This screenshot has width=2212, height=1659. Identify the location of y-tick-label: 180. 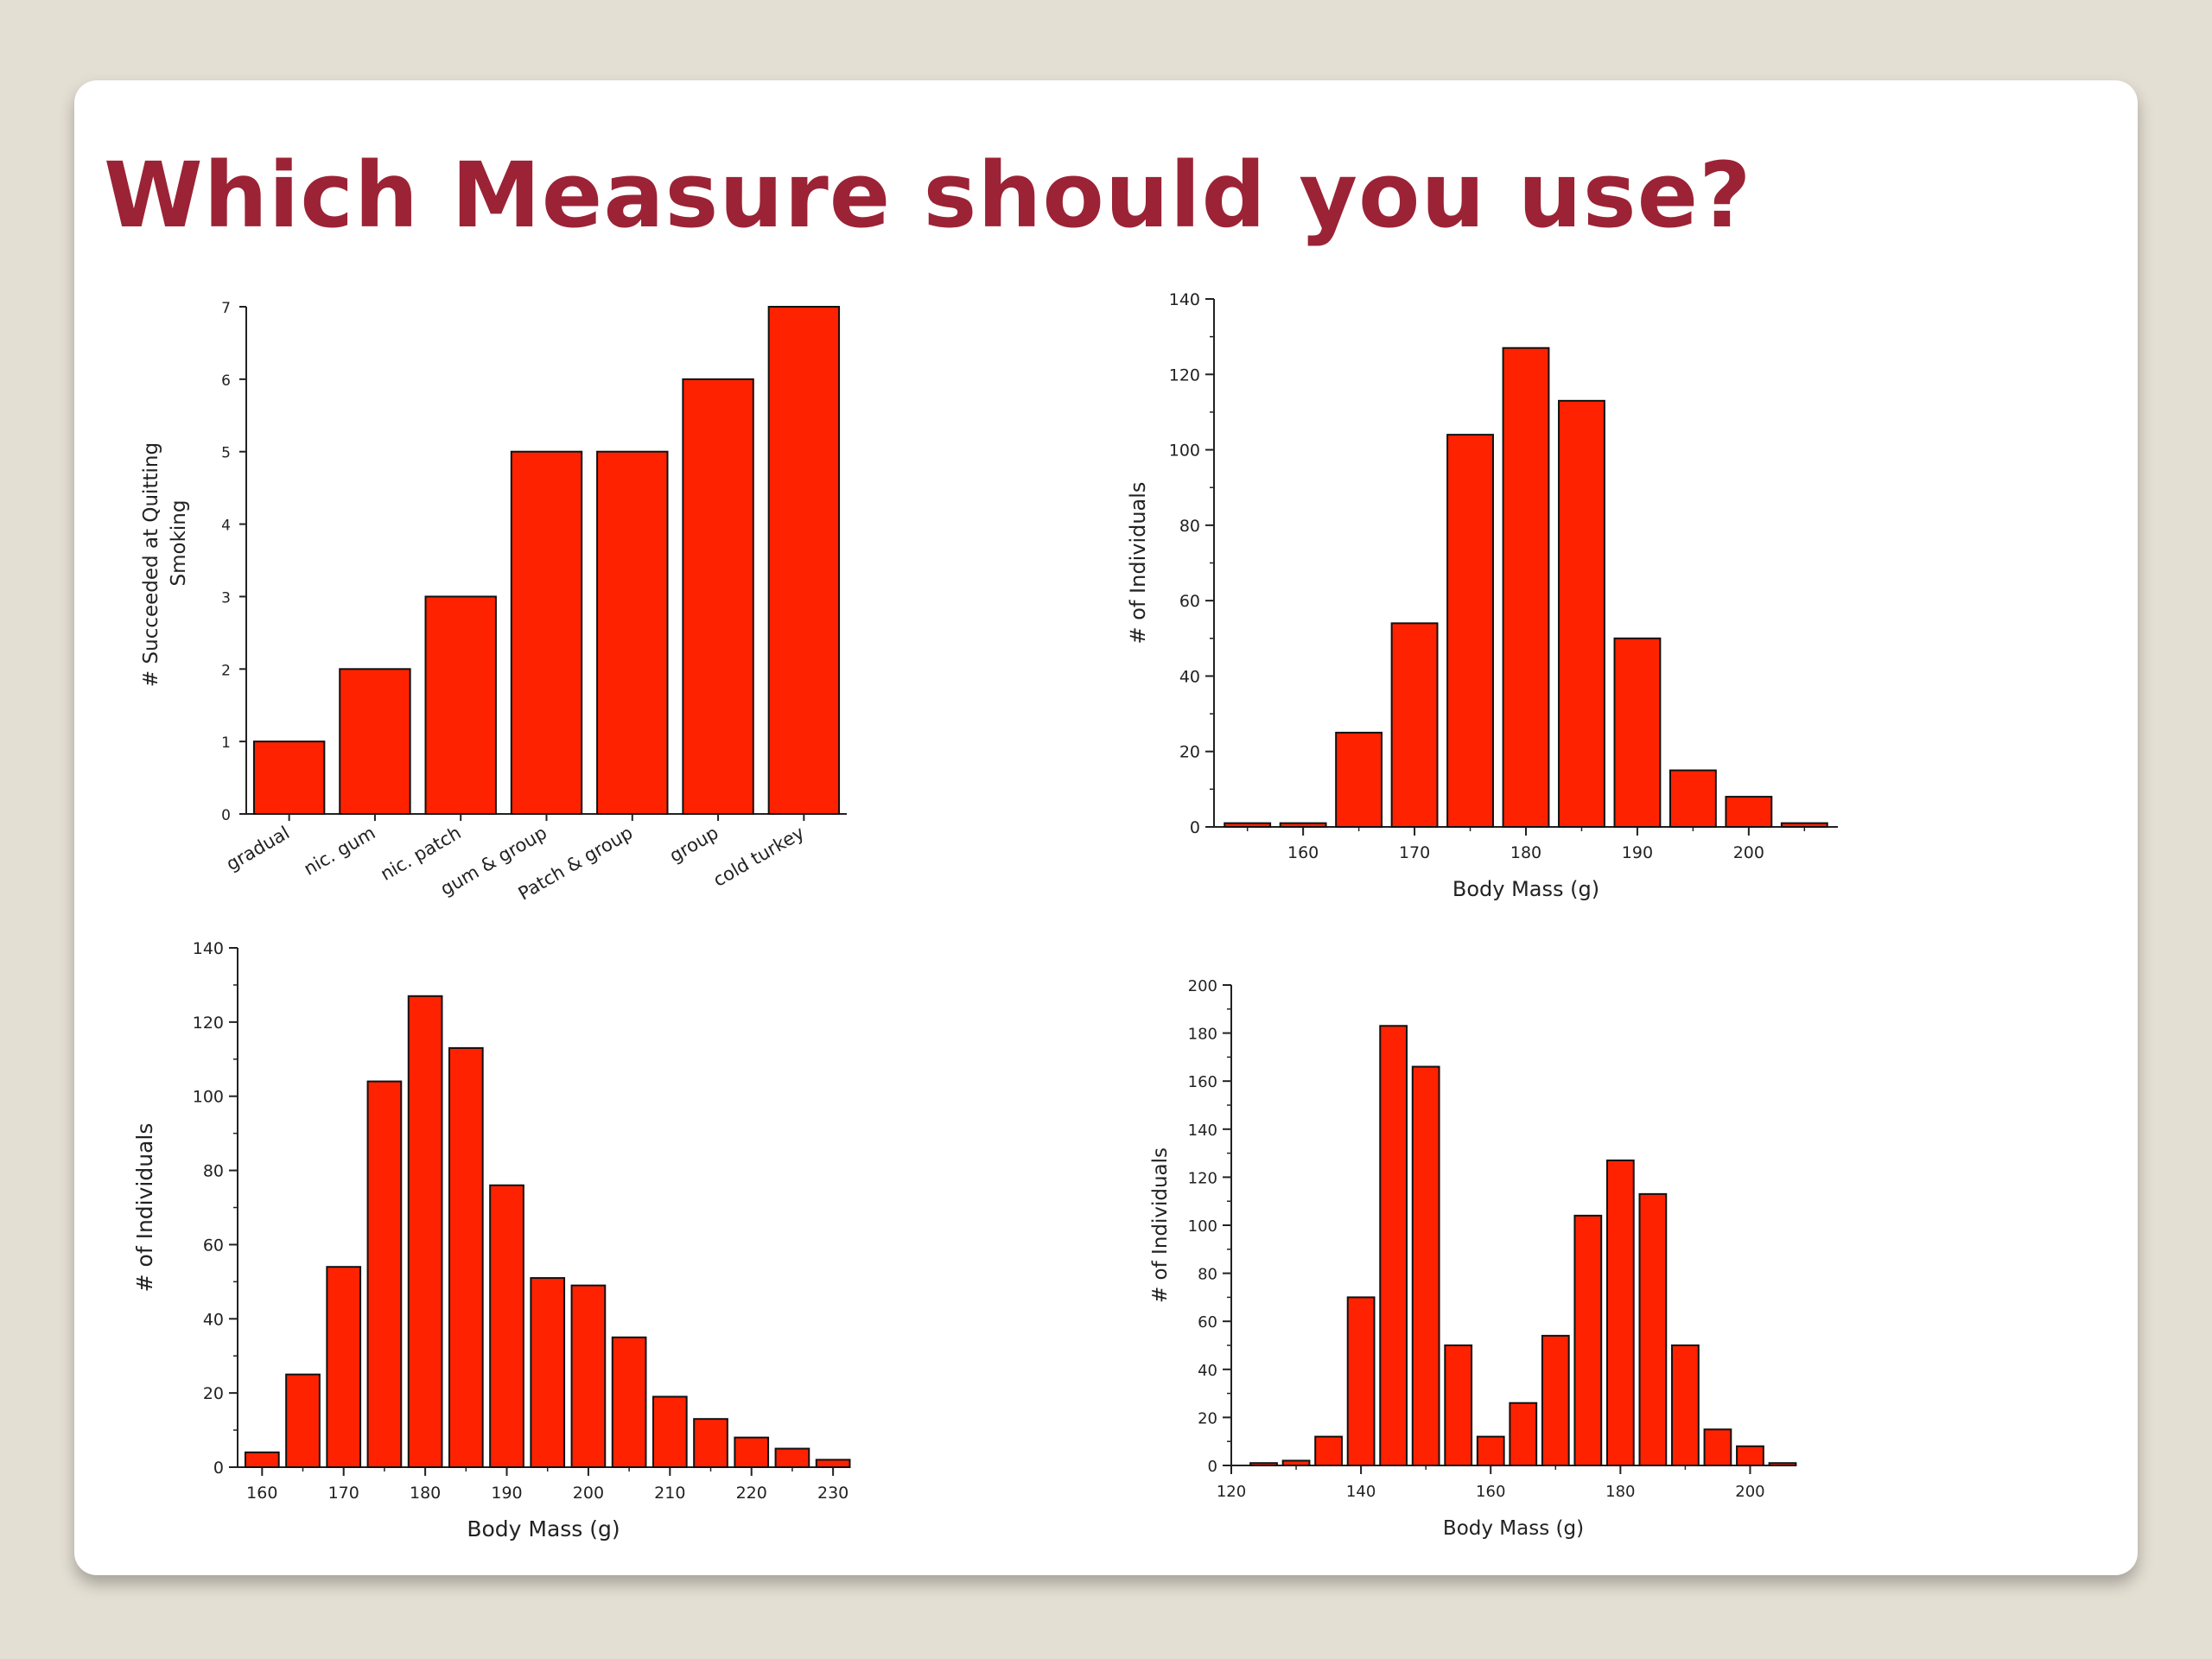
(1202, 1035).